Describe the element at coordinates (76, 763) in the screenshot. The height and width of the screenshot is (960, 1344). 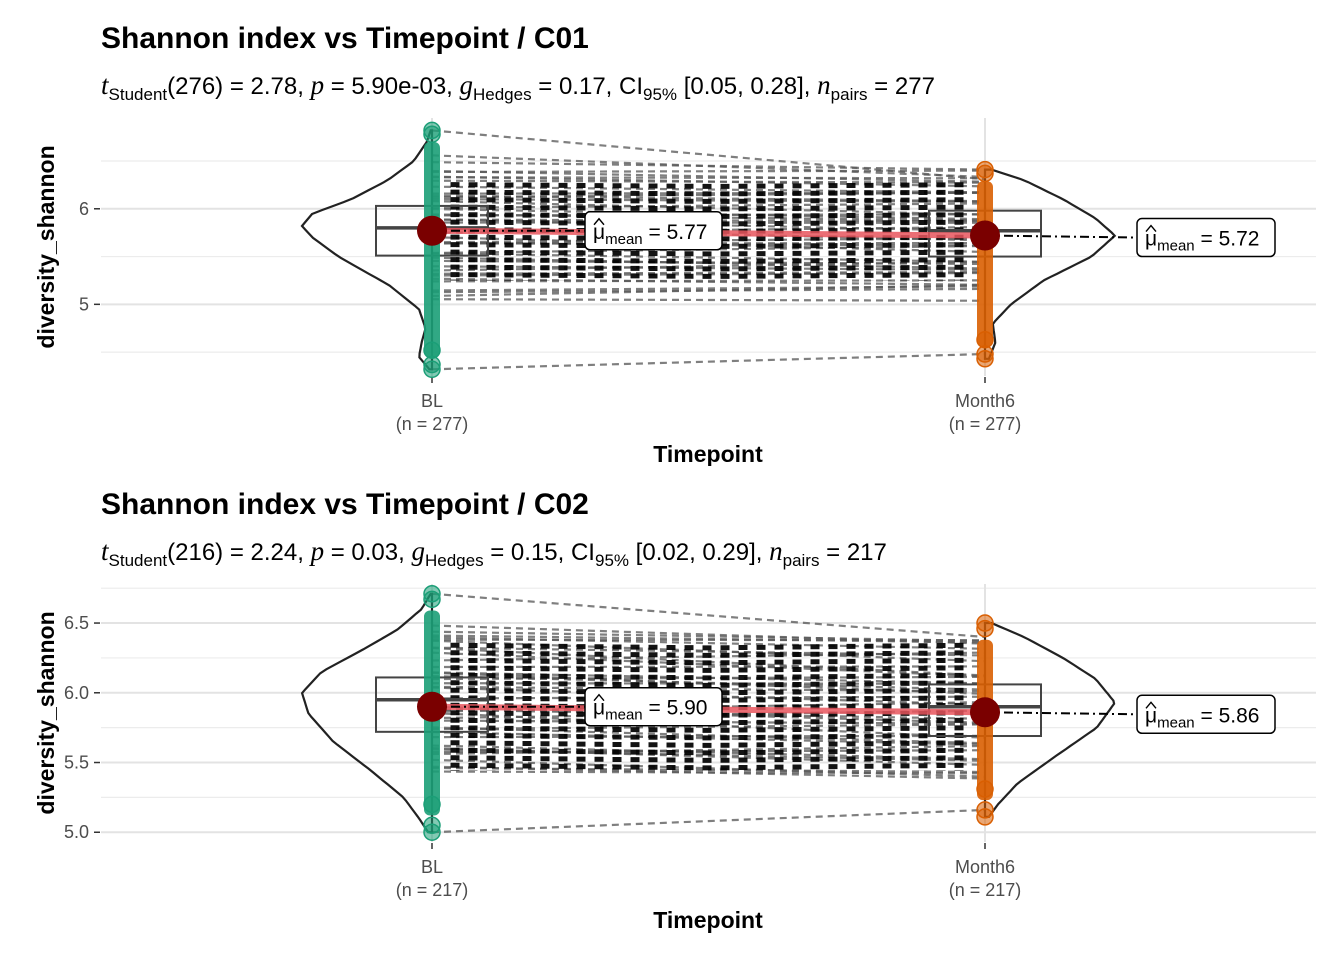
I see `y-tick-label: 5.5` at that location.